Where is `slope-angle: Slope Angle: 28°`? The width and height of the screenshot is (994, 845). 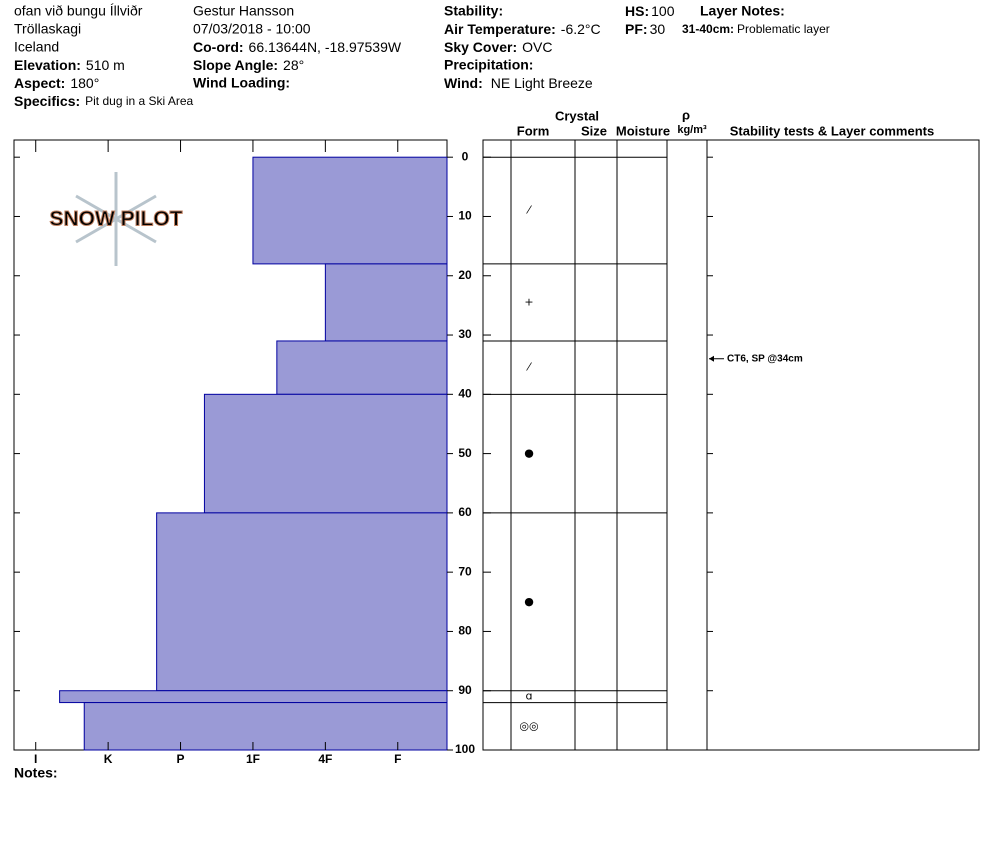 slope-angle: Slope Angle: 28° is located at coordinates (248, 65).